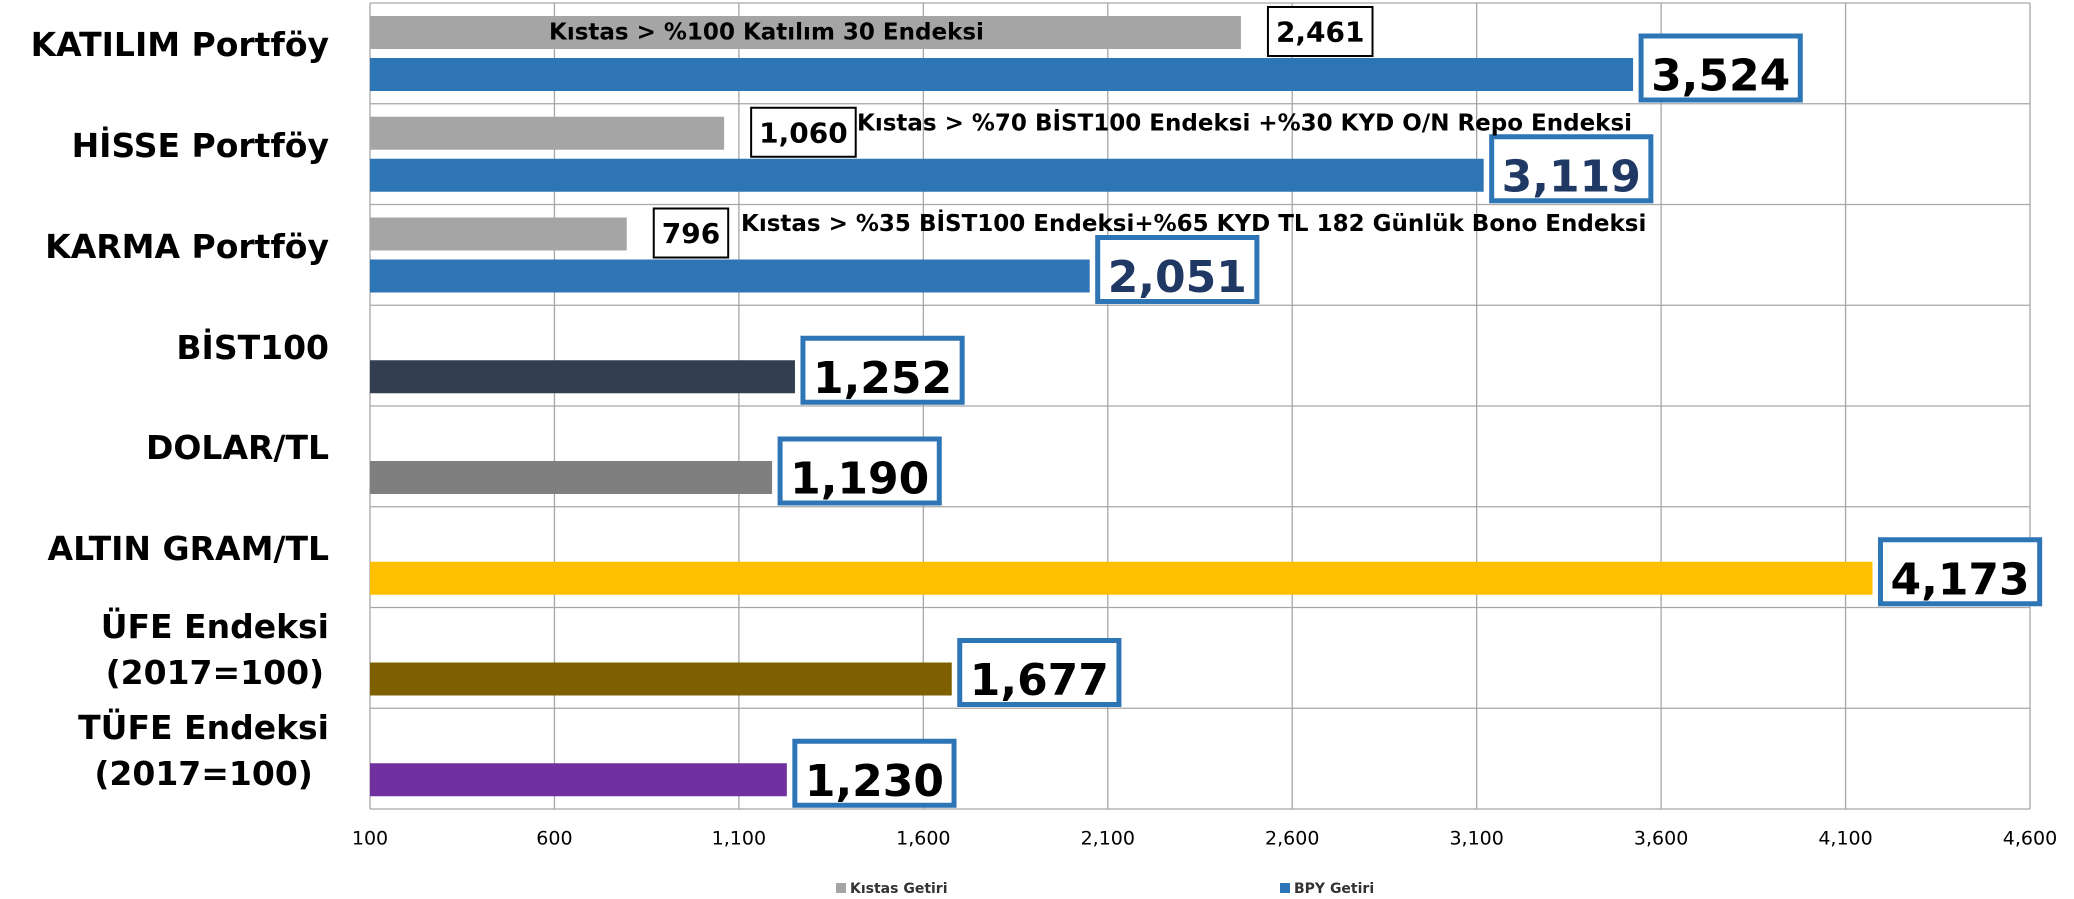 This screenshot has width=2074, height=899. I want to click on value-label: 1,190, so click(859, 479).